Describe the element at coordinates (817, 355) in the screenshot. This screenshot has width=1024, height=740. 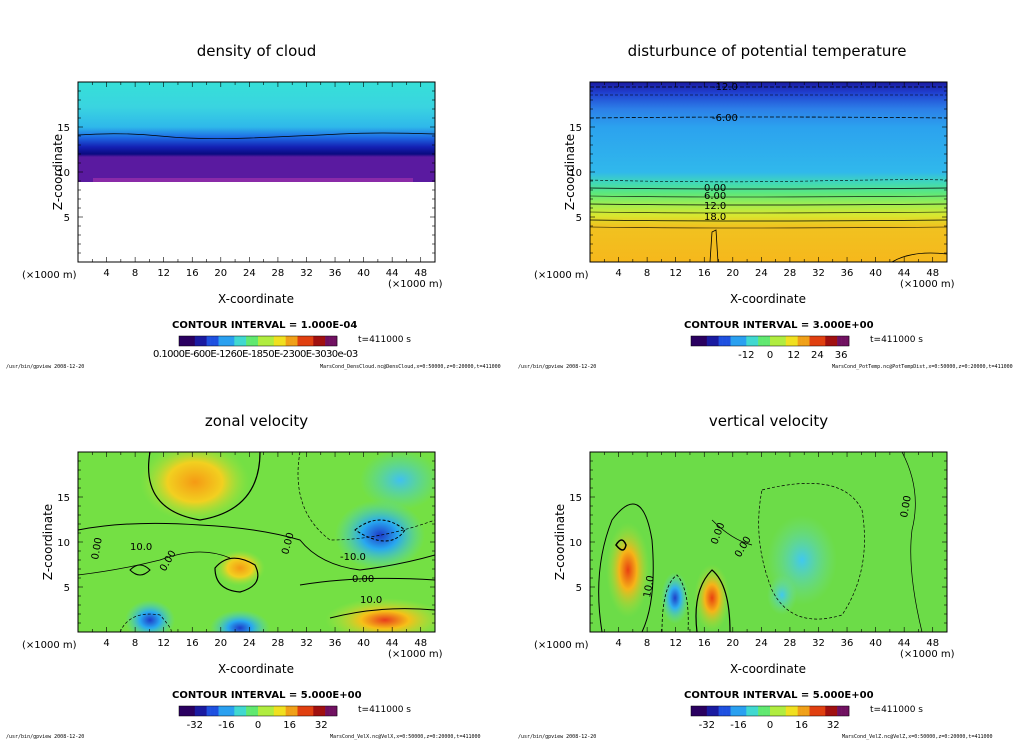
I see `colorbar-label: 24` at that location.